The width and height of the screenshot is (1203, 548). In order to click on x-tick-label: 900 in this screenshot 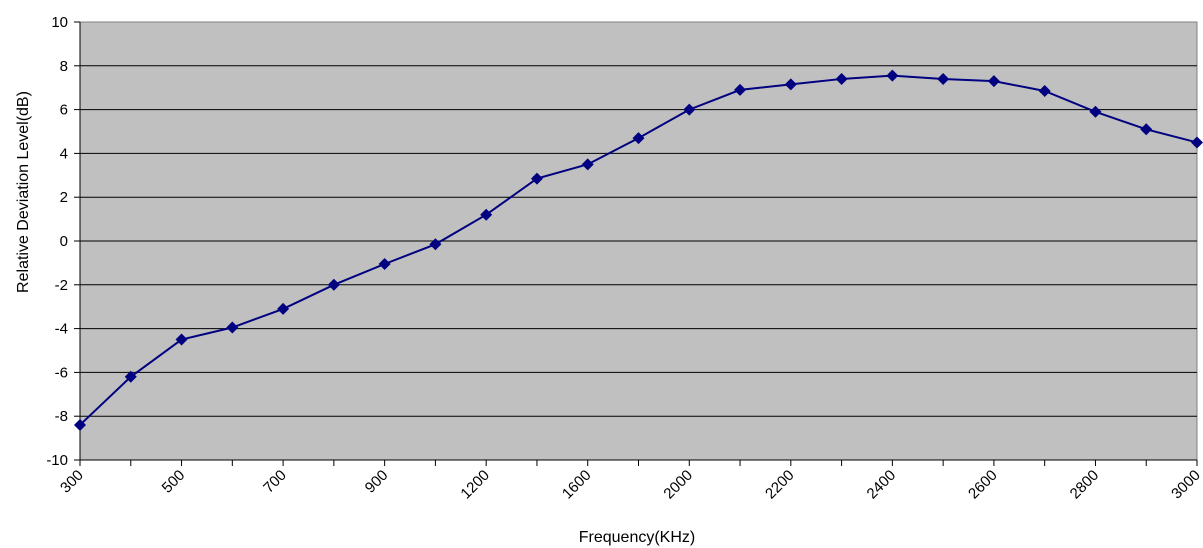, I will do `click(377, 482)`.